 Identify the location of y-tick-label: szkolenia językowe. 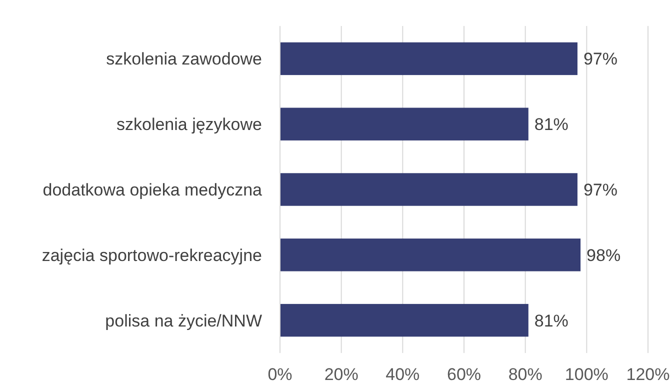
(189, 124).